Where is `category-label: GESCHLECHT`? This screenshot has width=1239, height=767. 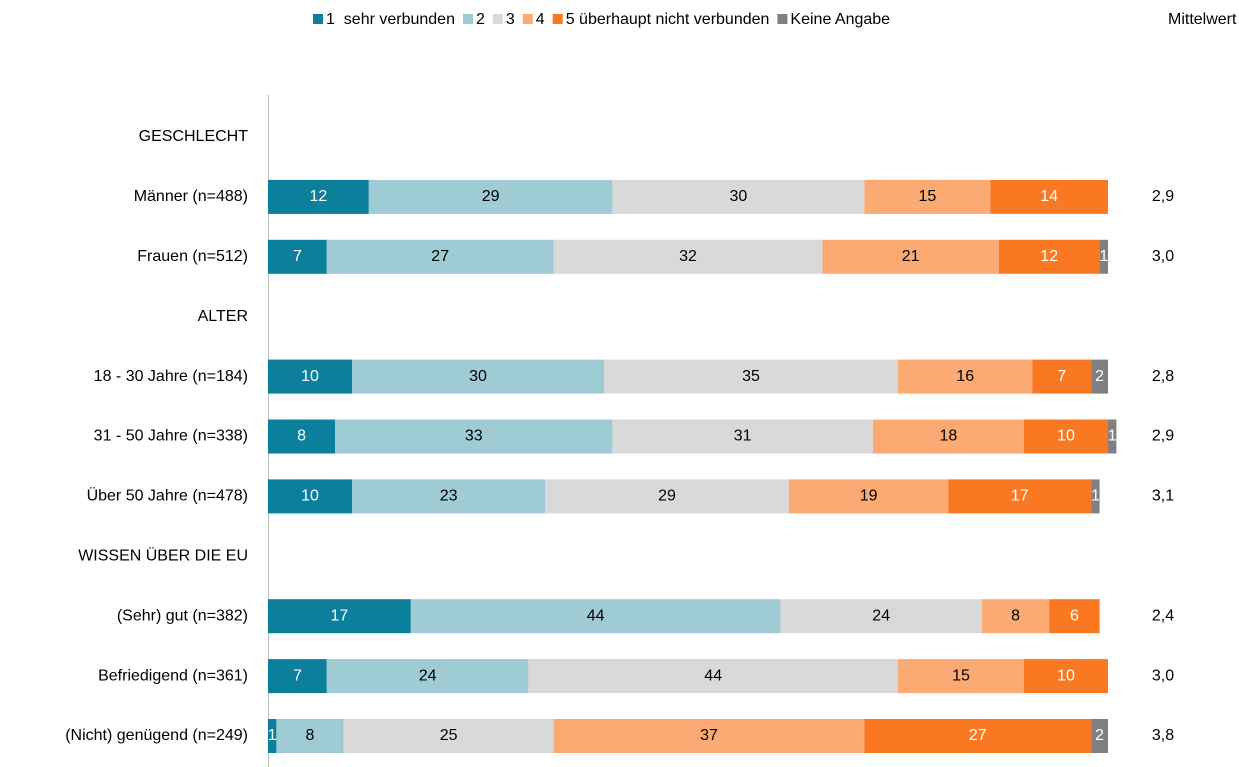
category-label: GESCHLECHT is located at coordinates (194, 136).